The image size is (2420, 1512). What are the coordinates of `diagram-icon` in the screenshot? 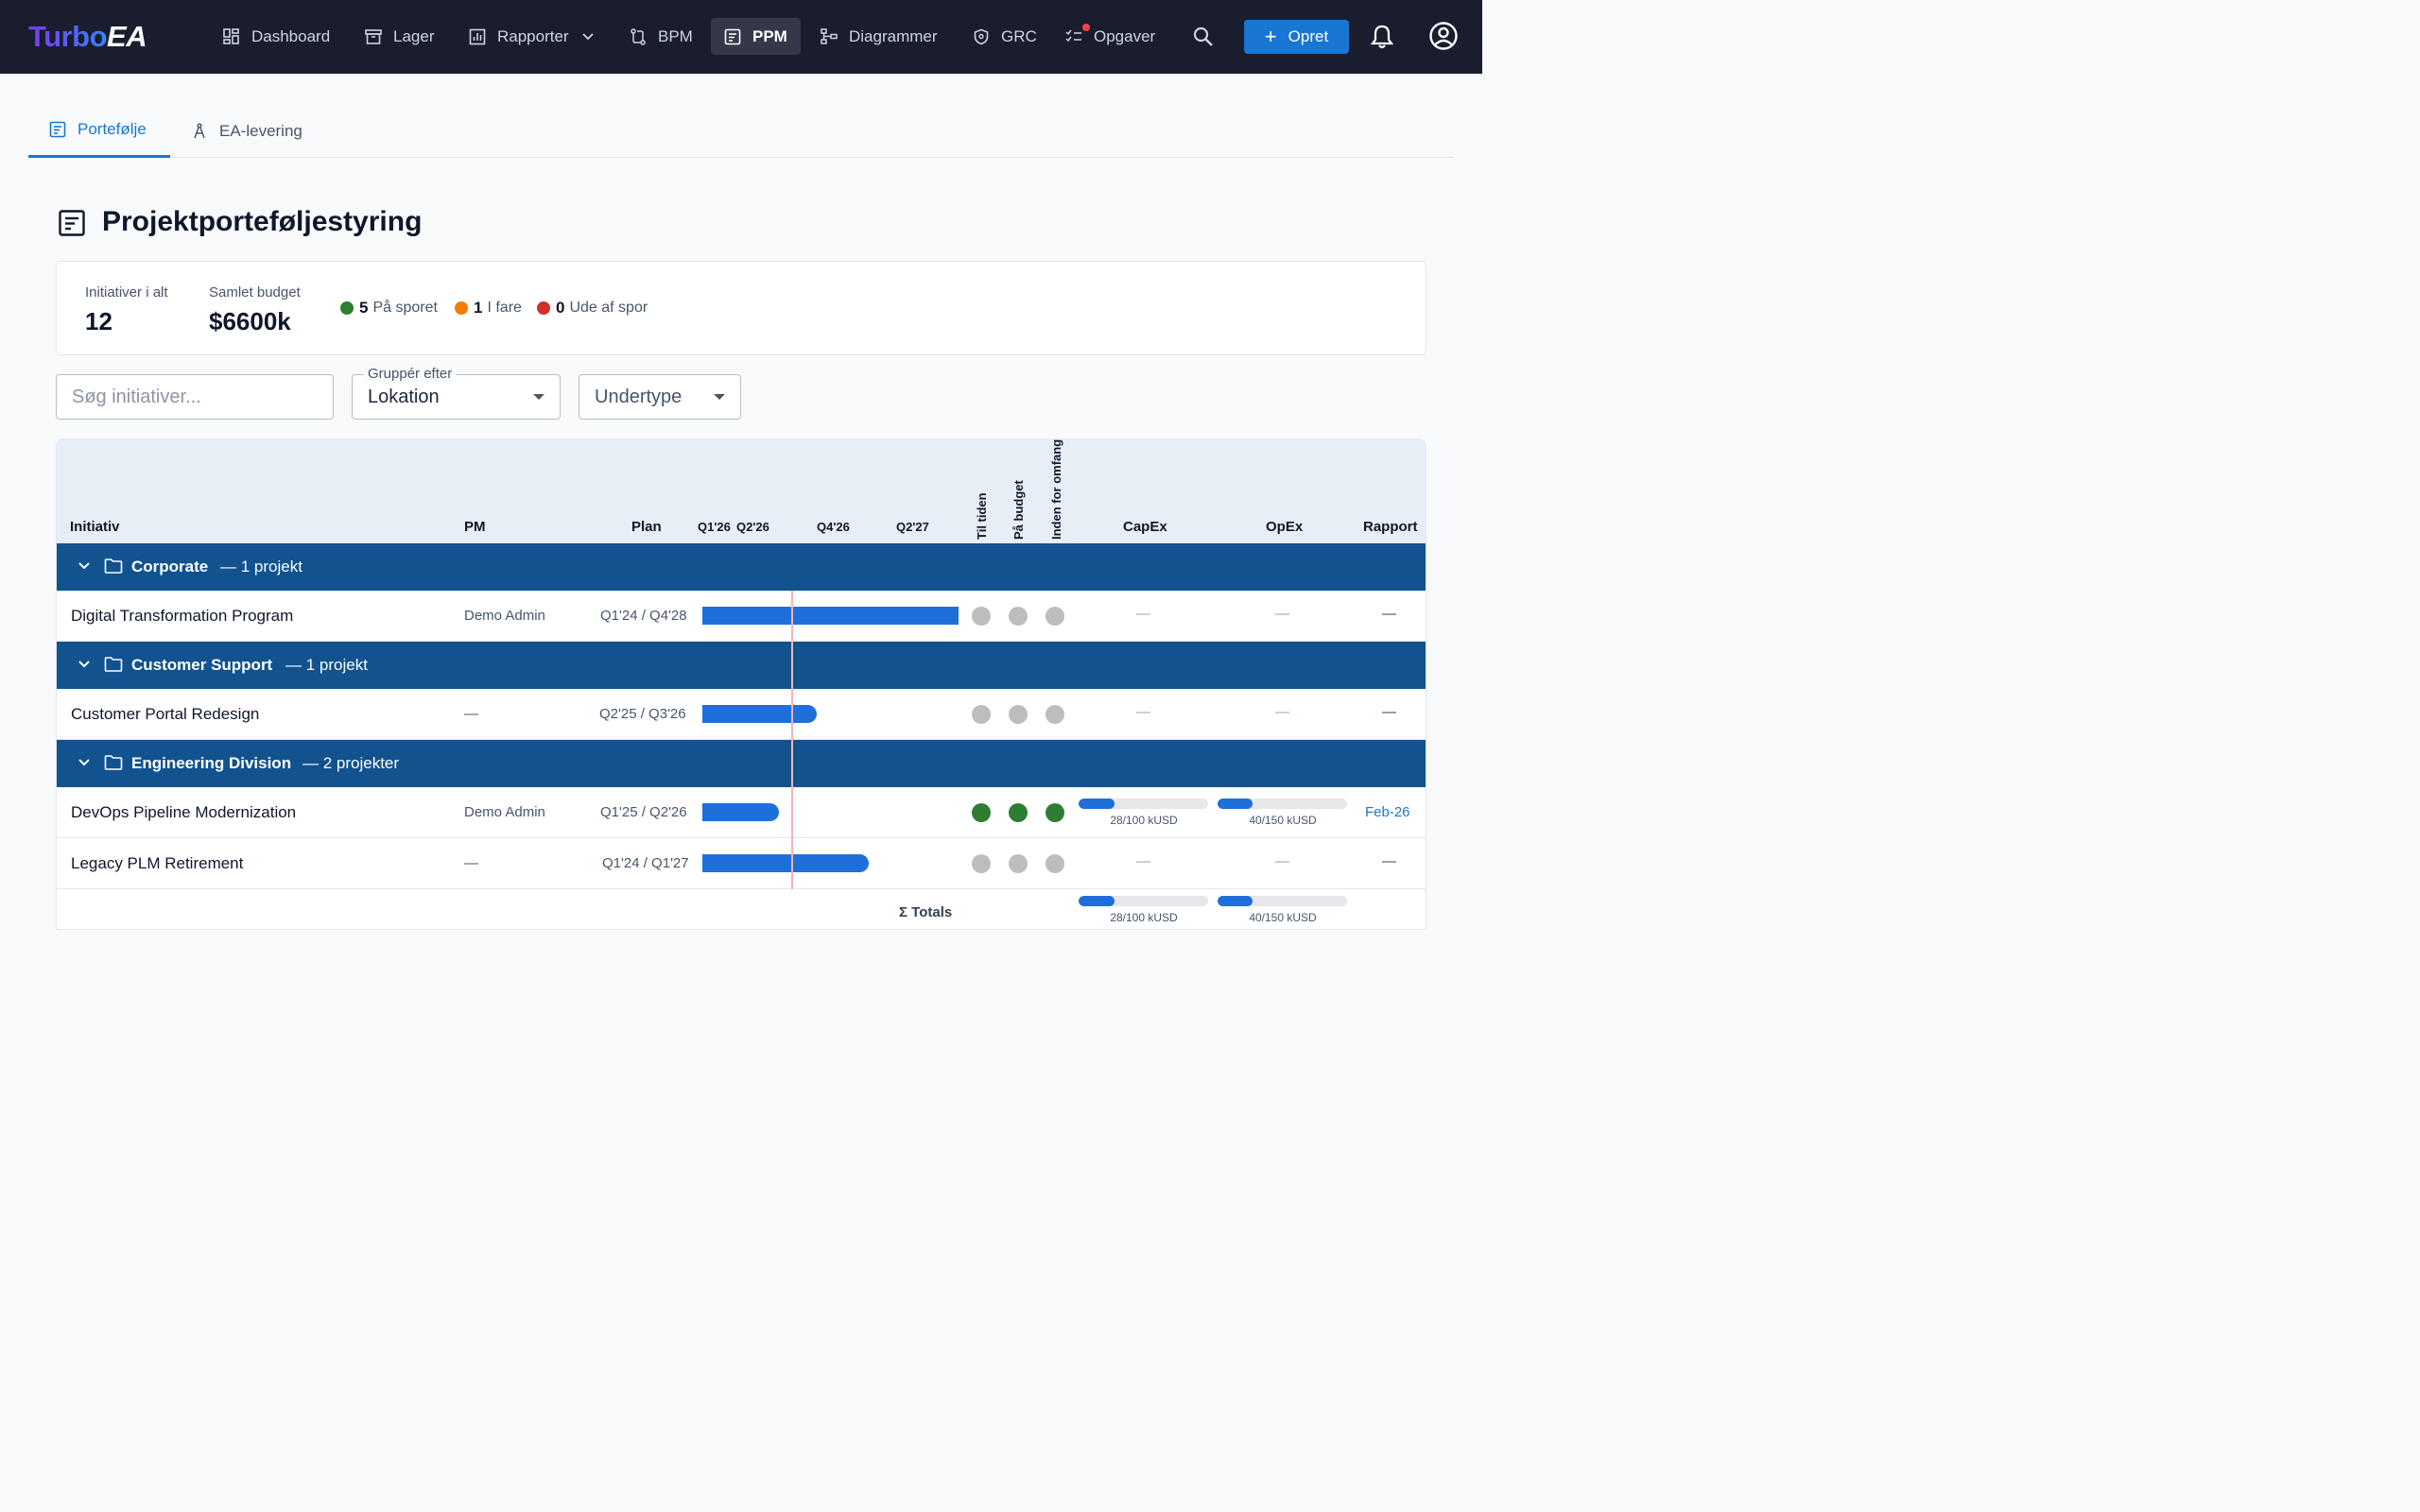 It's located at (829, 35).